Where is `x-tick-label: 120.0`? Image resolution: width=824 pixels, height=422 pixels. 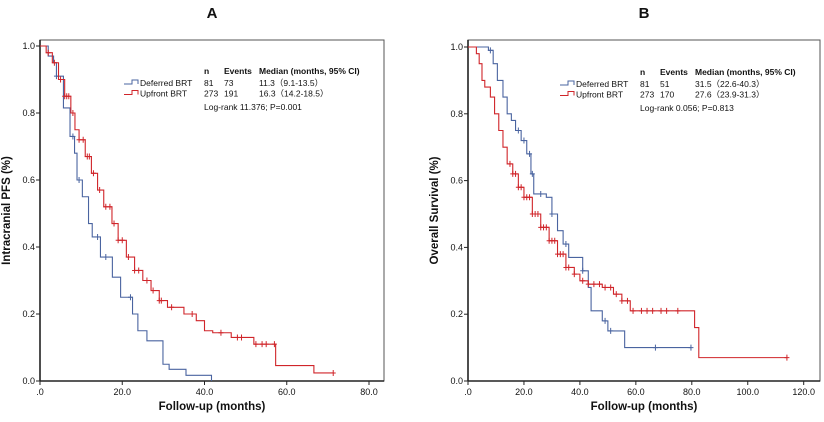 x-tick-label: 120.0 is located at coordinates (803, 392).